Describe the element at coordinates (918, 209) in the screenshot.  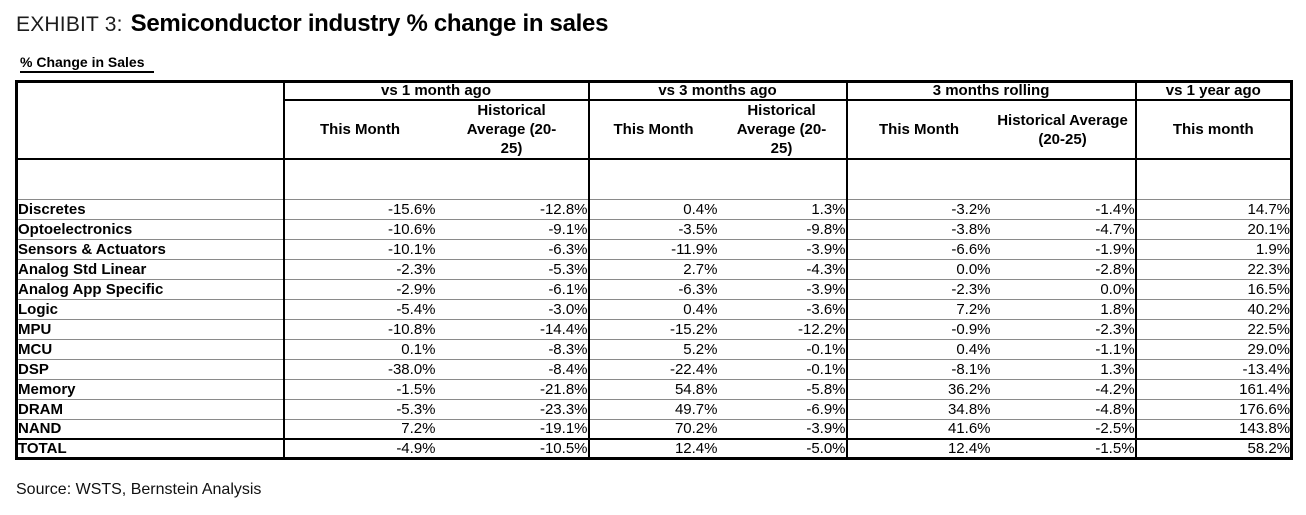
I see `value-cell: -3.2%` at that location.